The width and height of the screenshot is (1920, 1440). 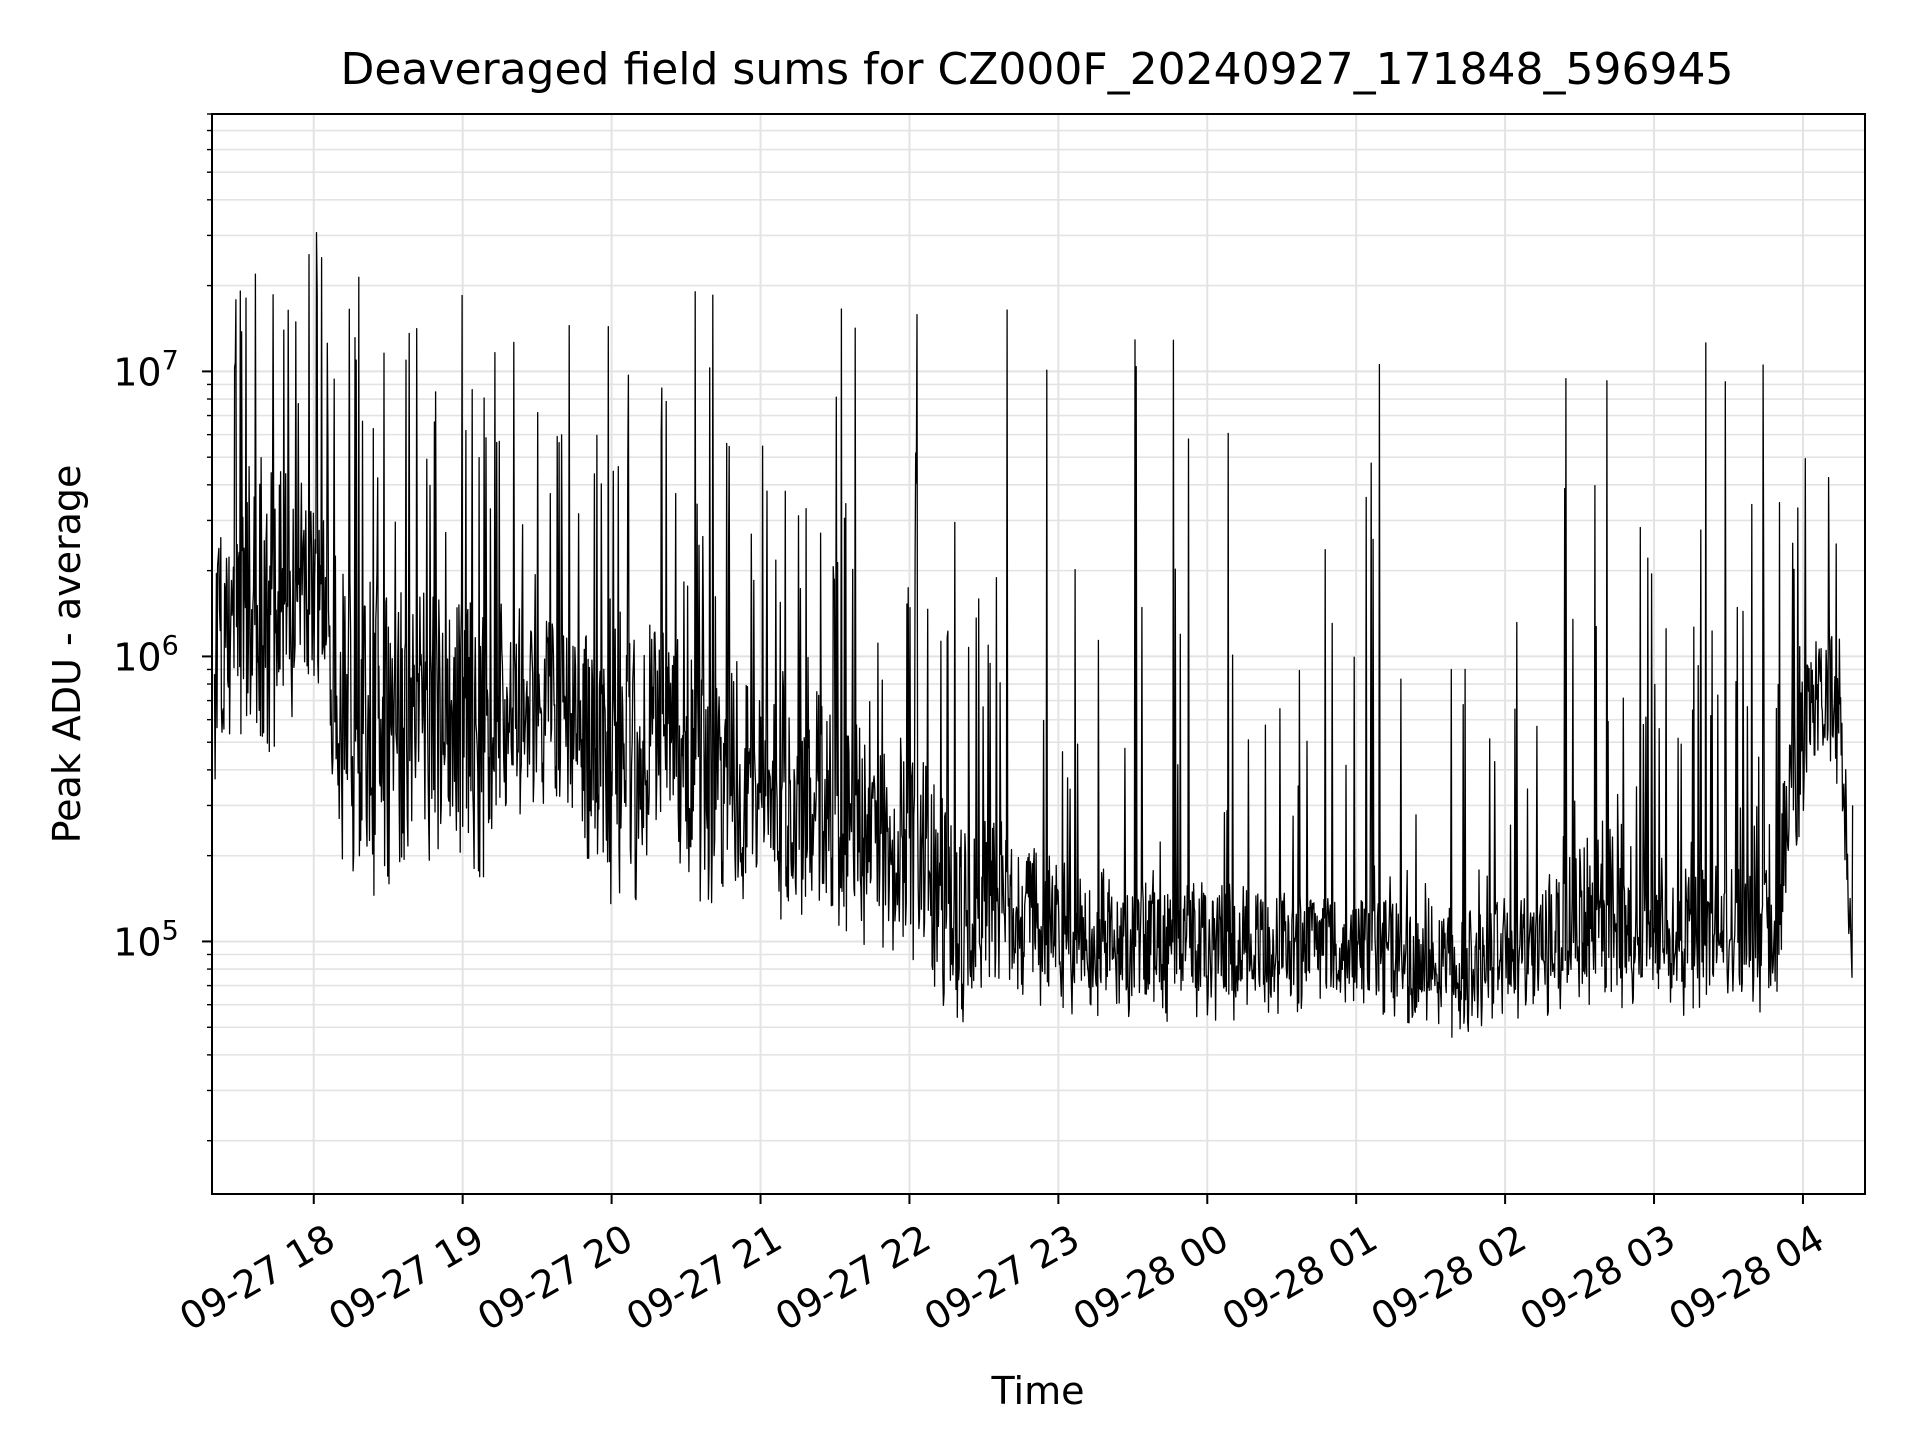 I want to click on y-tick-label: 10⁶, so click(x=146, y=654).